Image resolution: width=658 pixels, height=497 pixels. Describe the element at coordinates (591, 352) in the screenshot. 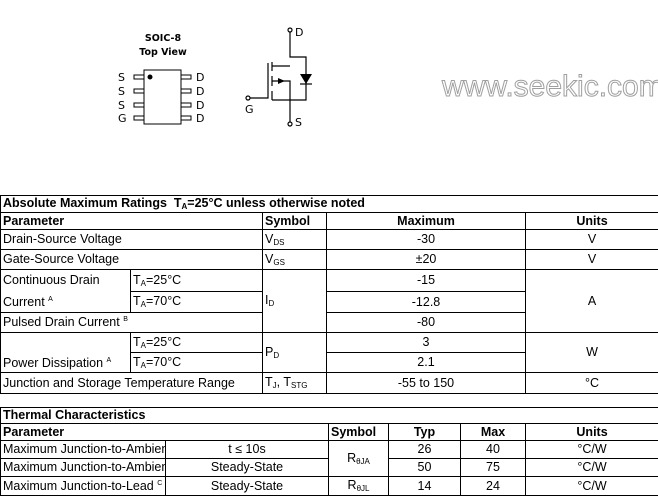

I see `unit: W` at that location.